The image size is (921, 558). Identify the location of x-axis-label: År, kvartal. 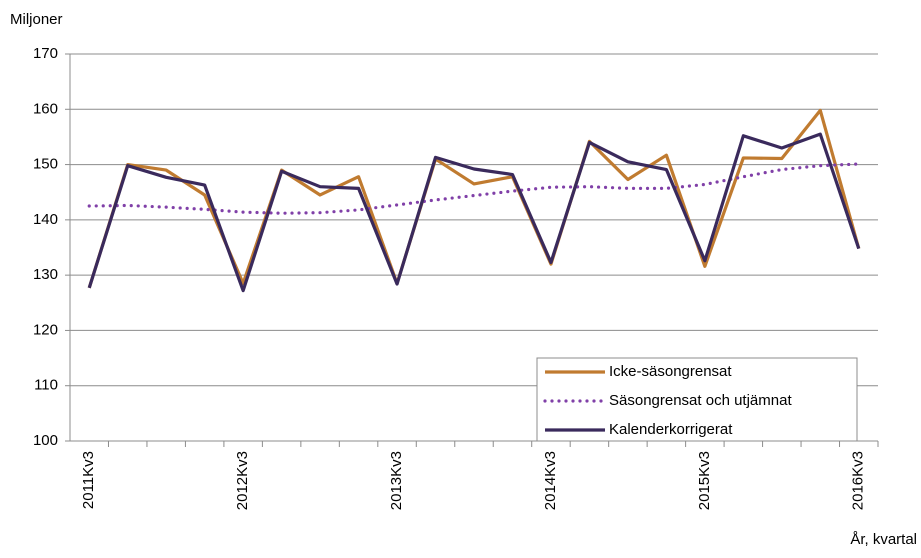
(883, 539).